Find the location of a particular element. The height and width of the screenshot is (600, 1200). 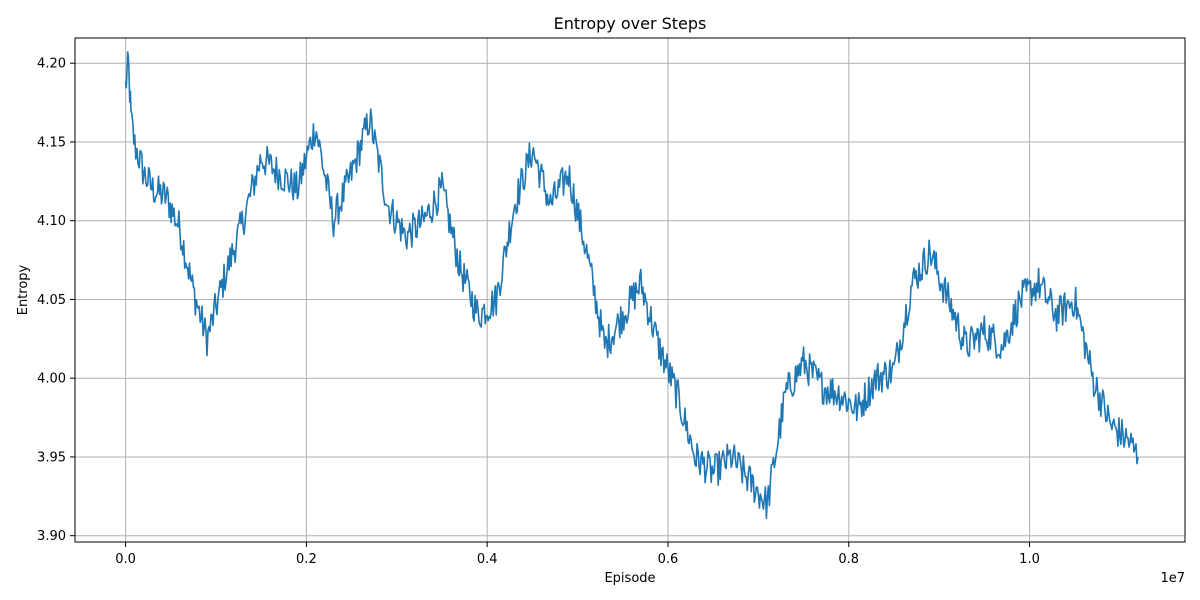

x-tick-label: 0.0 is located at coordinates (125, 559).